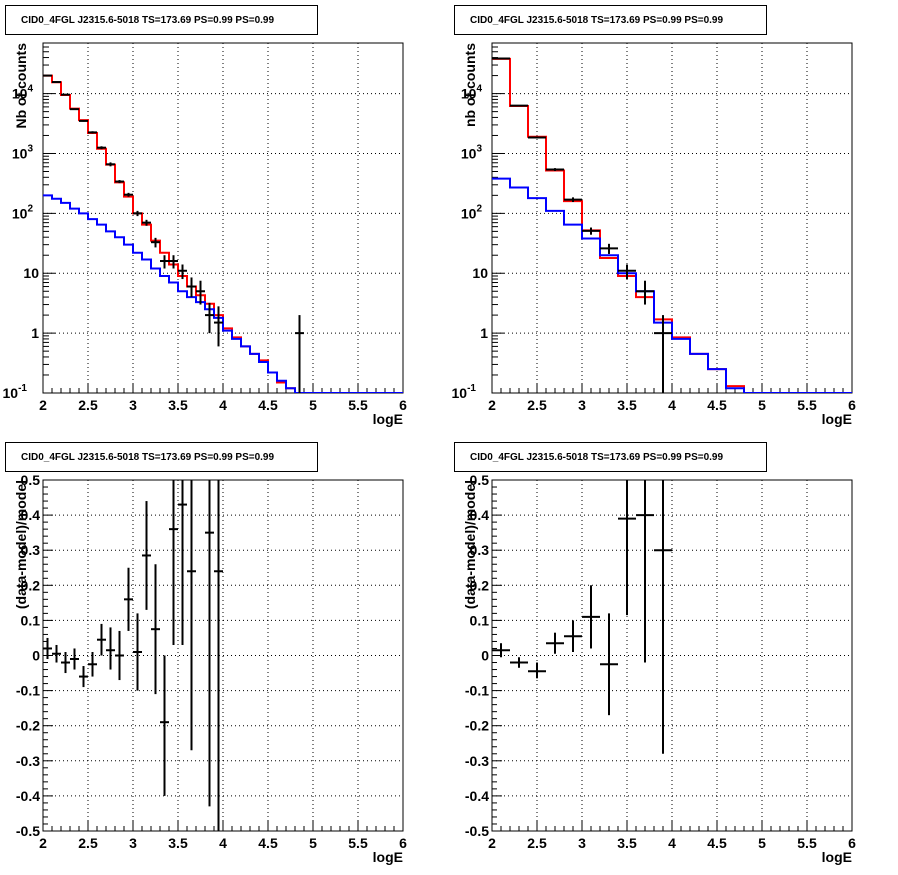 This screenshot has height=875, width=898. I want to click on y-tick-label: 0.1, so click(480, 620).